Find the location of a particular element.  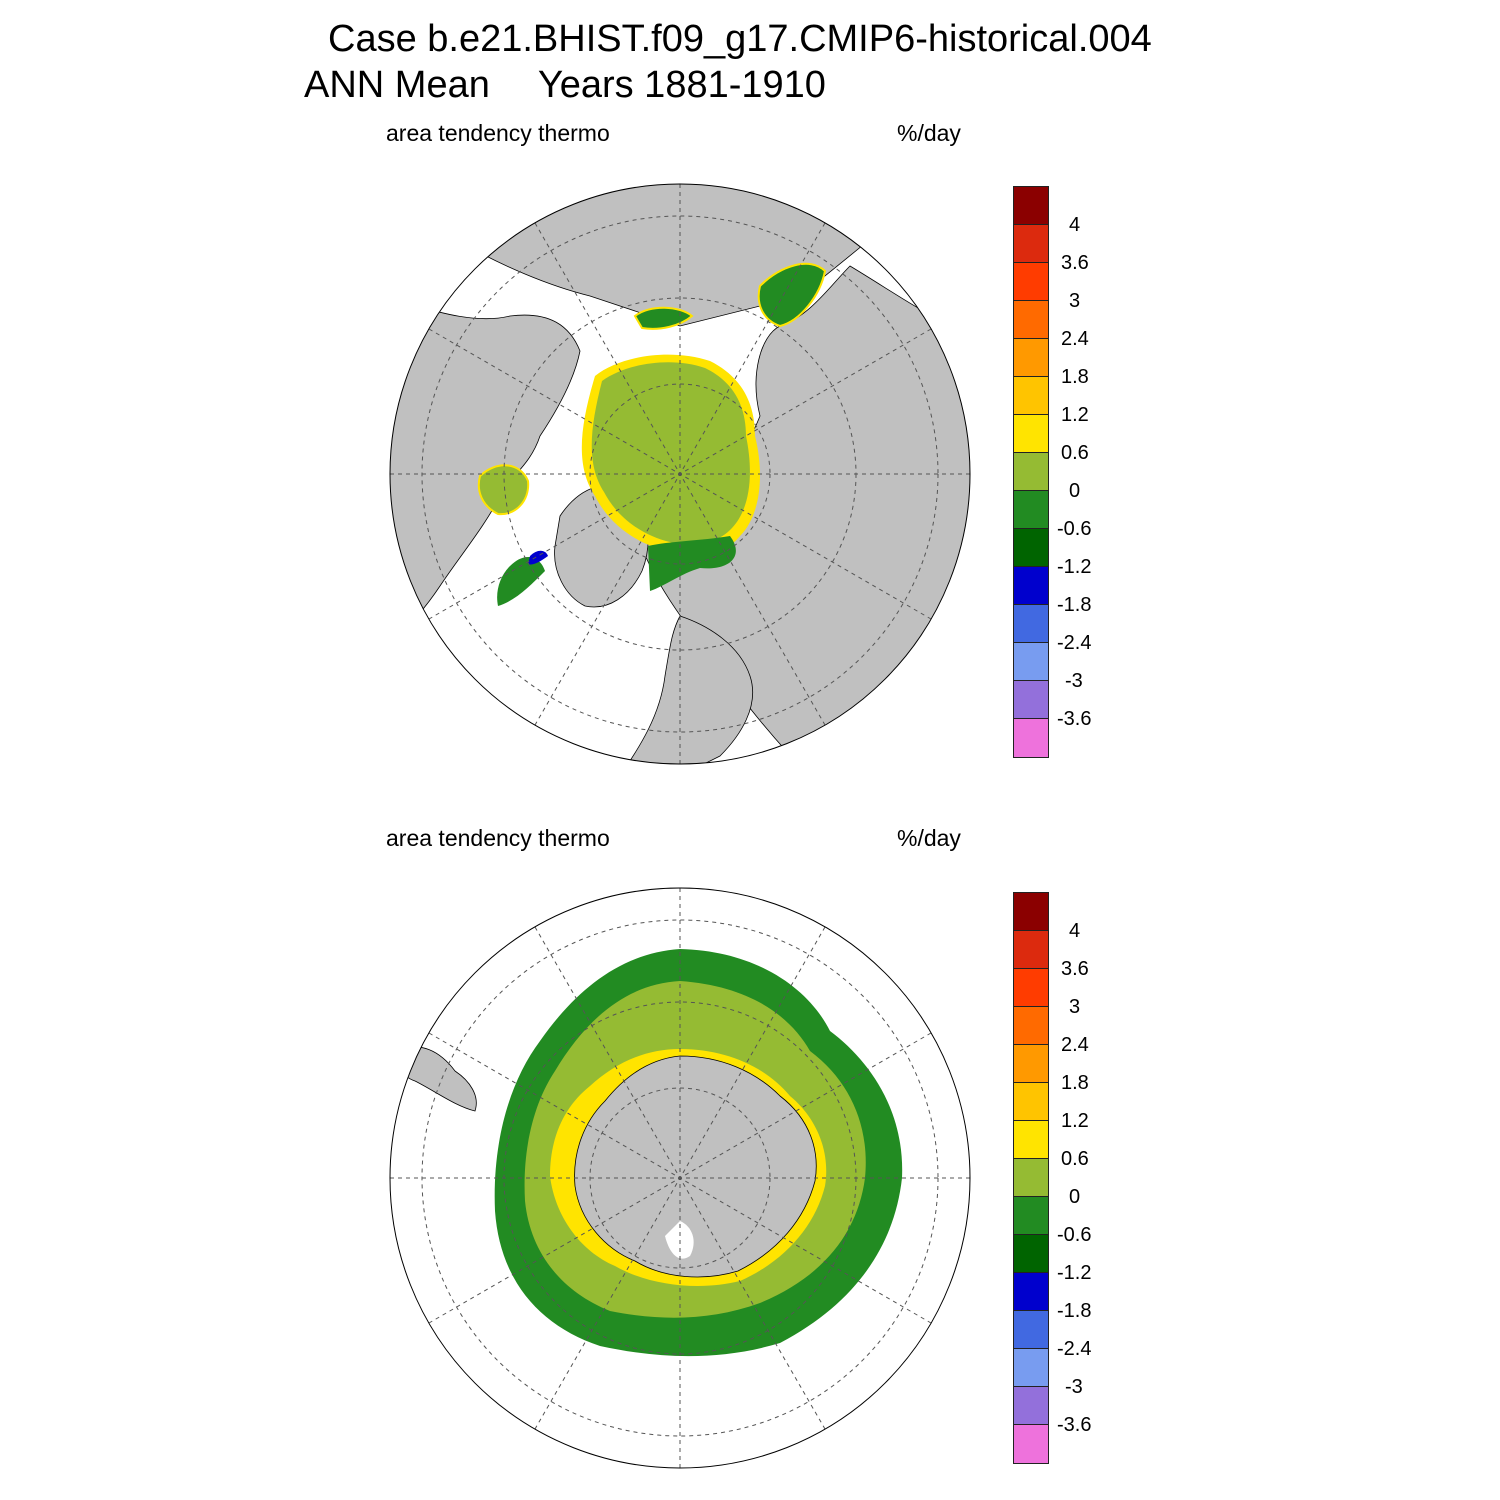

north-colorbar-label: -3.6 is located at coordinates (1074, 719).